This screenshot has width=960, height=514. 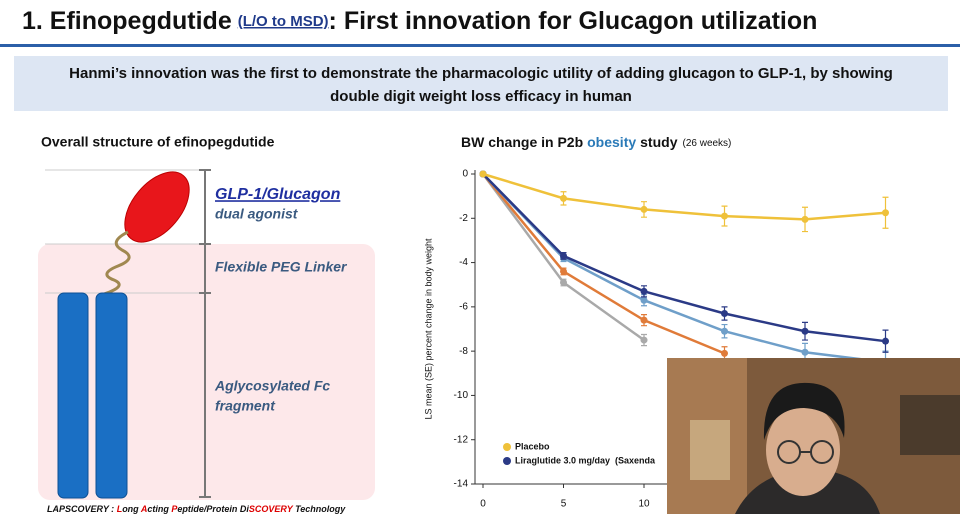 What do you see at coordinates (278, 194) in the screenshot?
I see `agonist-label: GLP-1/Glucagon` at bounding box center [278, 194].